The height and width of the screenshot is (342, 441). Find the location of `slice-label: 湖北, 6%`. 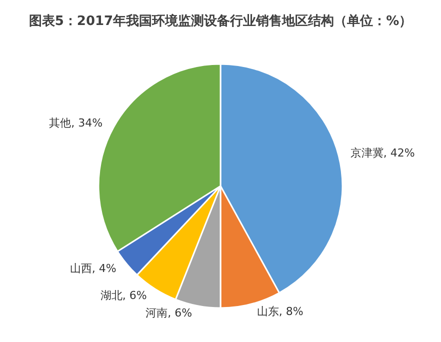

slice-label: 湖北, 6% is located at coordinates (123, 295).